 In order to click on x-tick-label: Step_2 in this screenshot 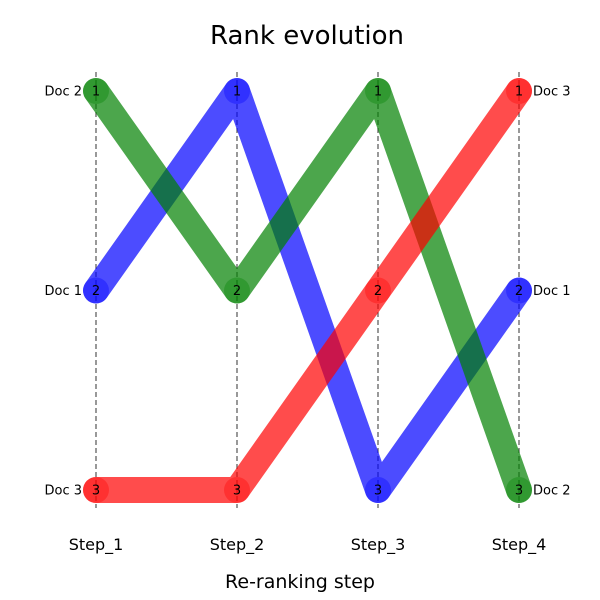, I will do `click(237, 545)`.